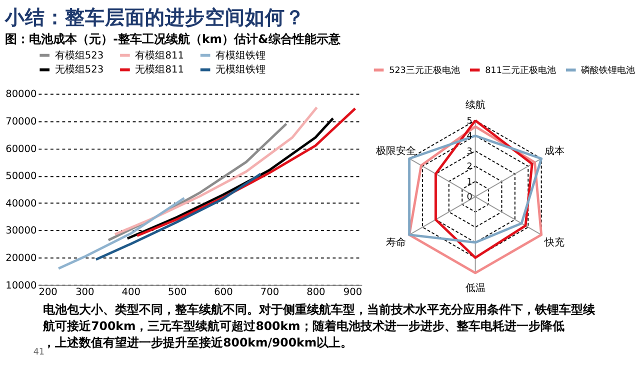 Image resolution: width=639 pixels, height=380 pixels. Describe the element at coordinates (79, 55) in the screenshot. I see `legend-label: 有模组523` at that location.